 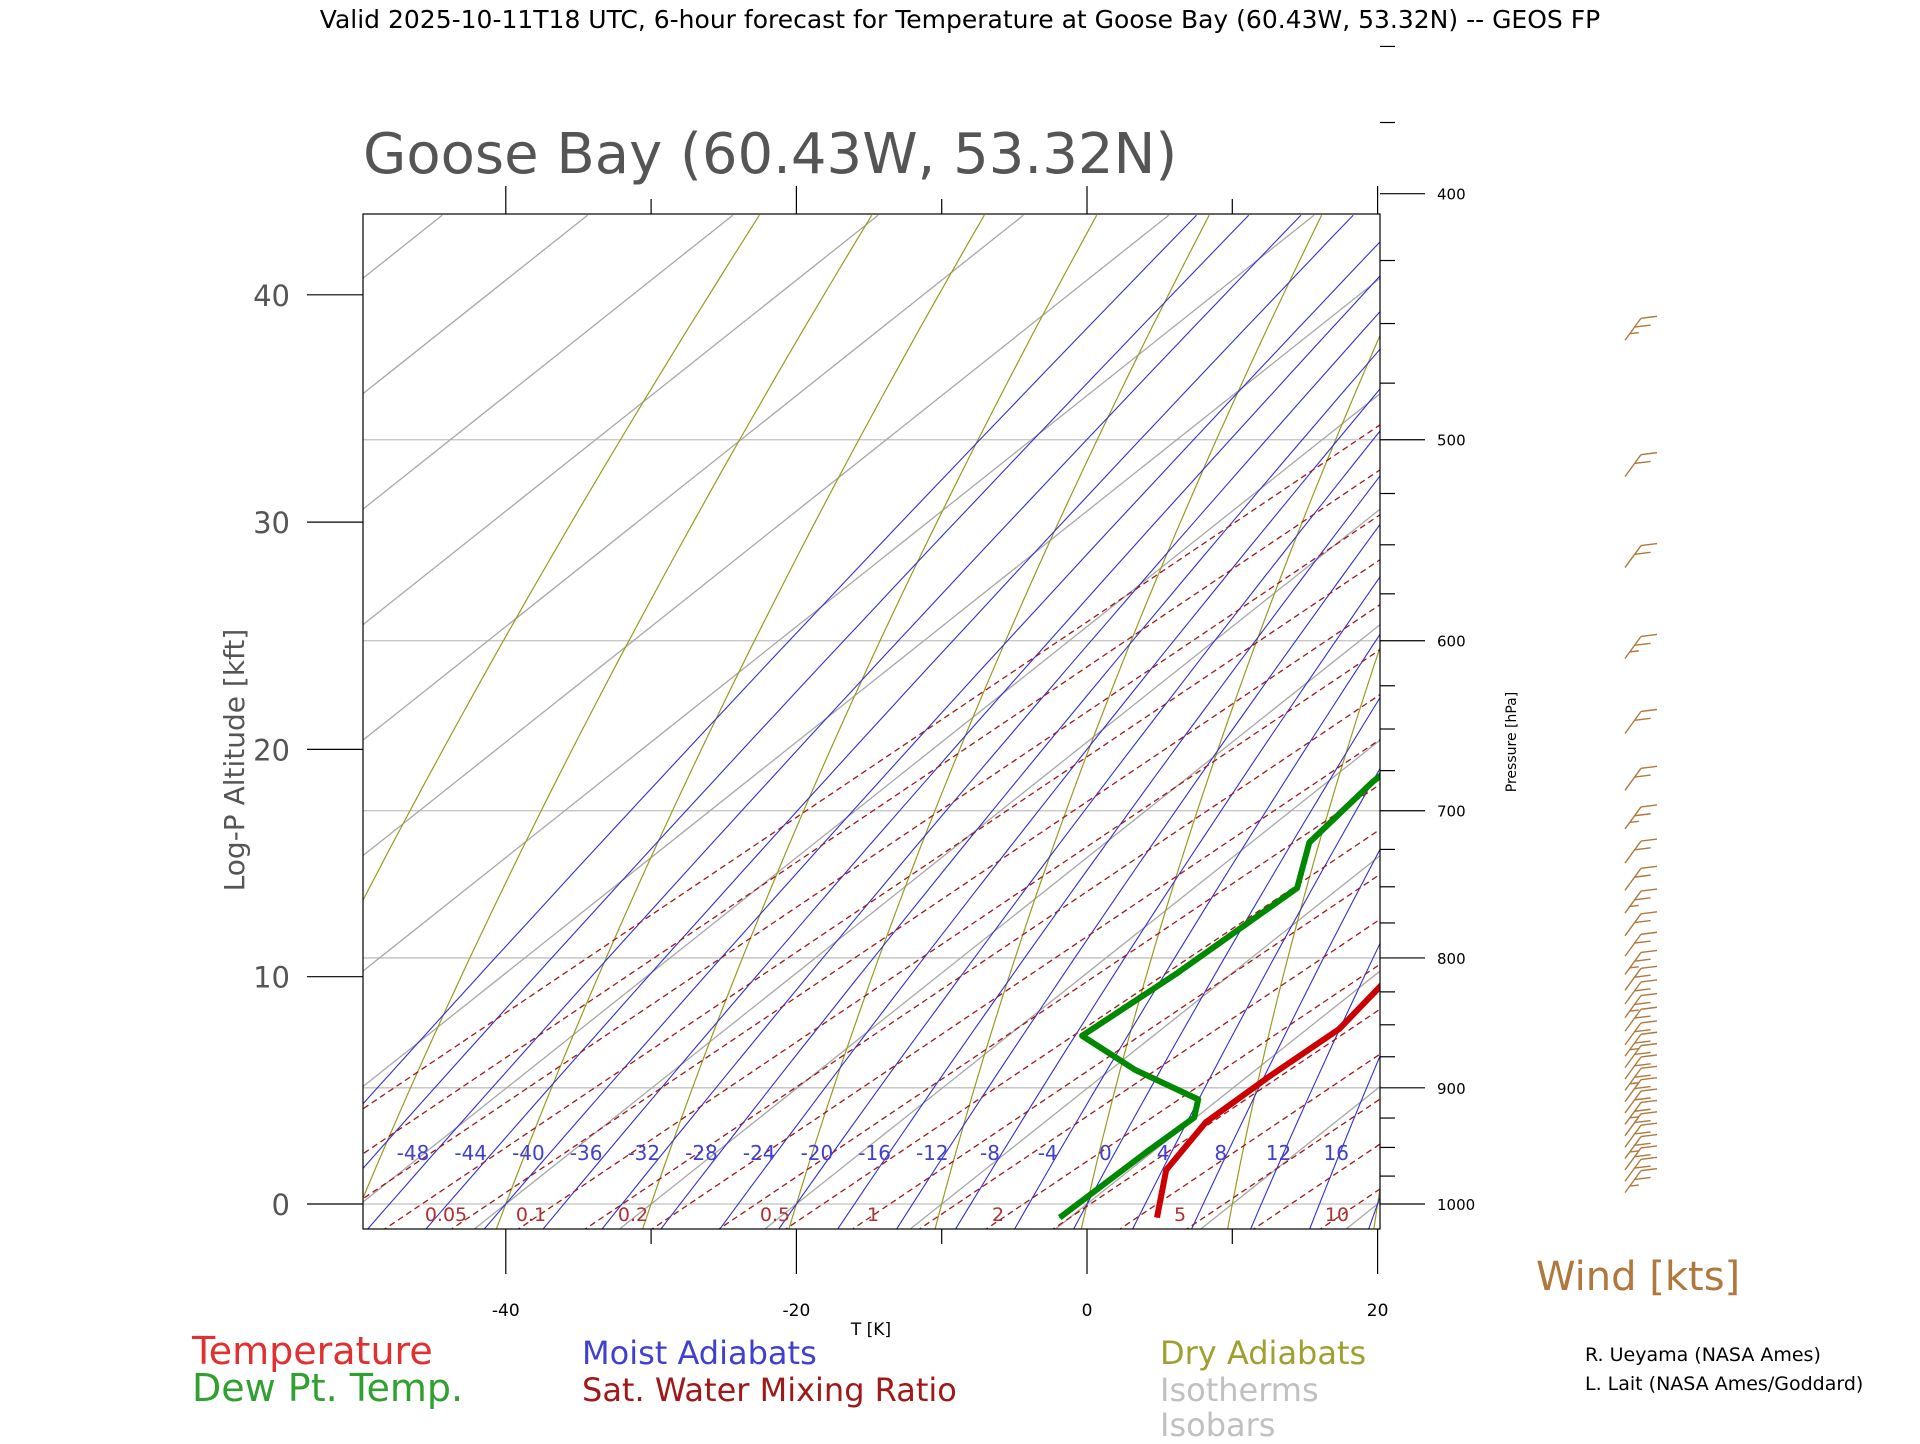 I want to click on y-tick-label: 20, so click(x=271, y=750).